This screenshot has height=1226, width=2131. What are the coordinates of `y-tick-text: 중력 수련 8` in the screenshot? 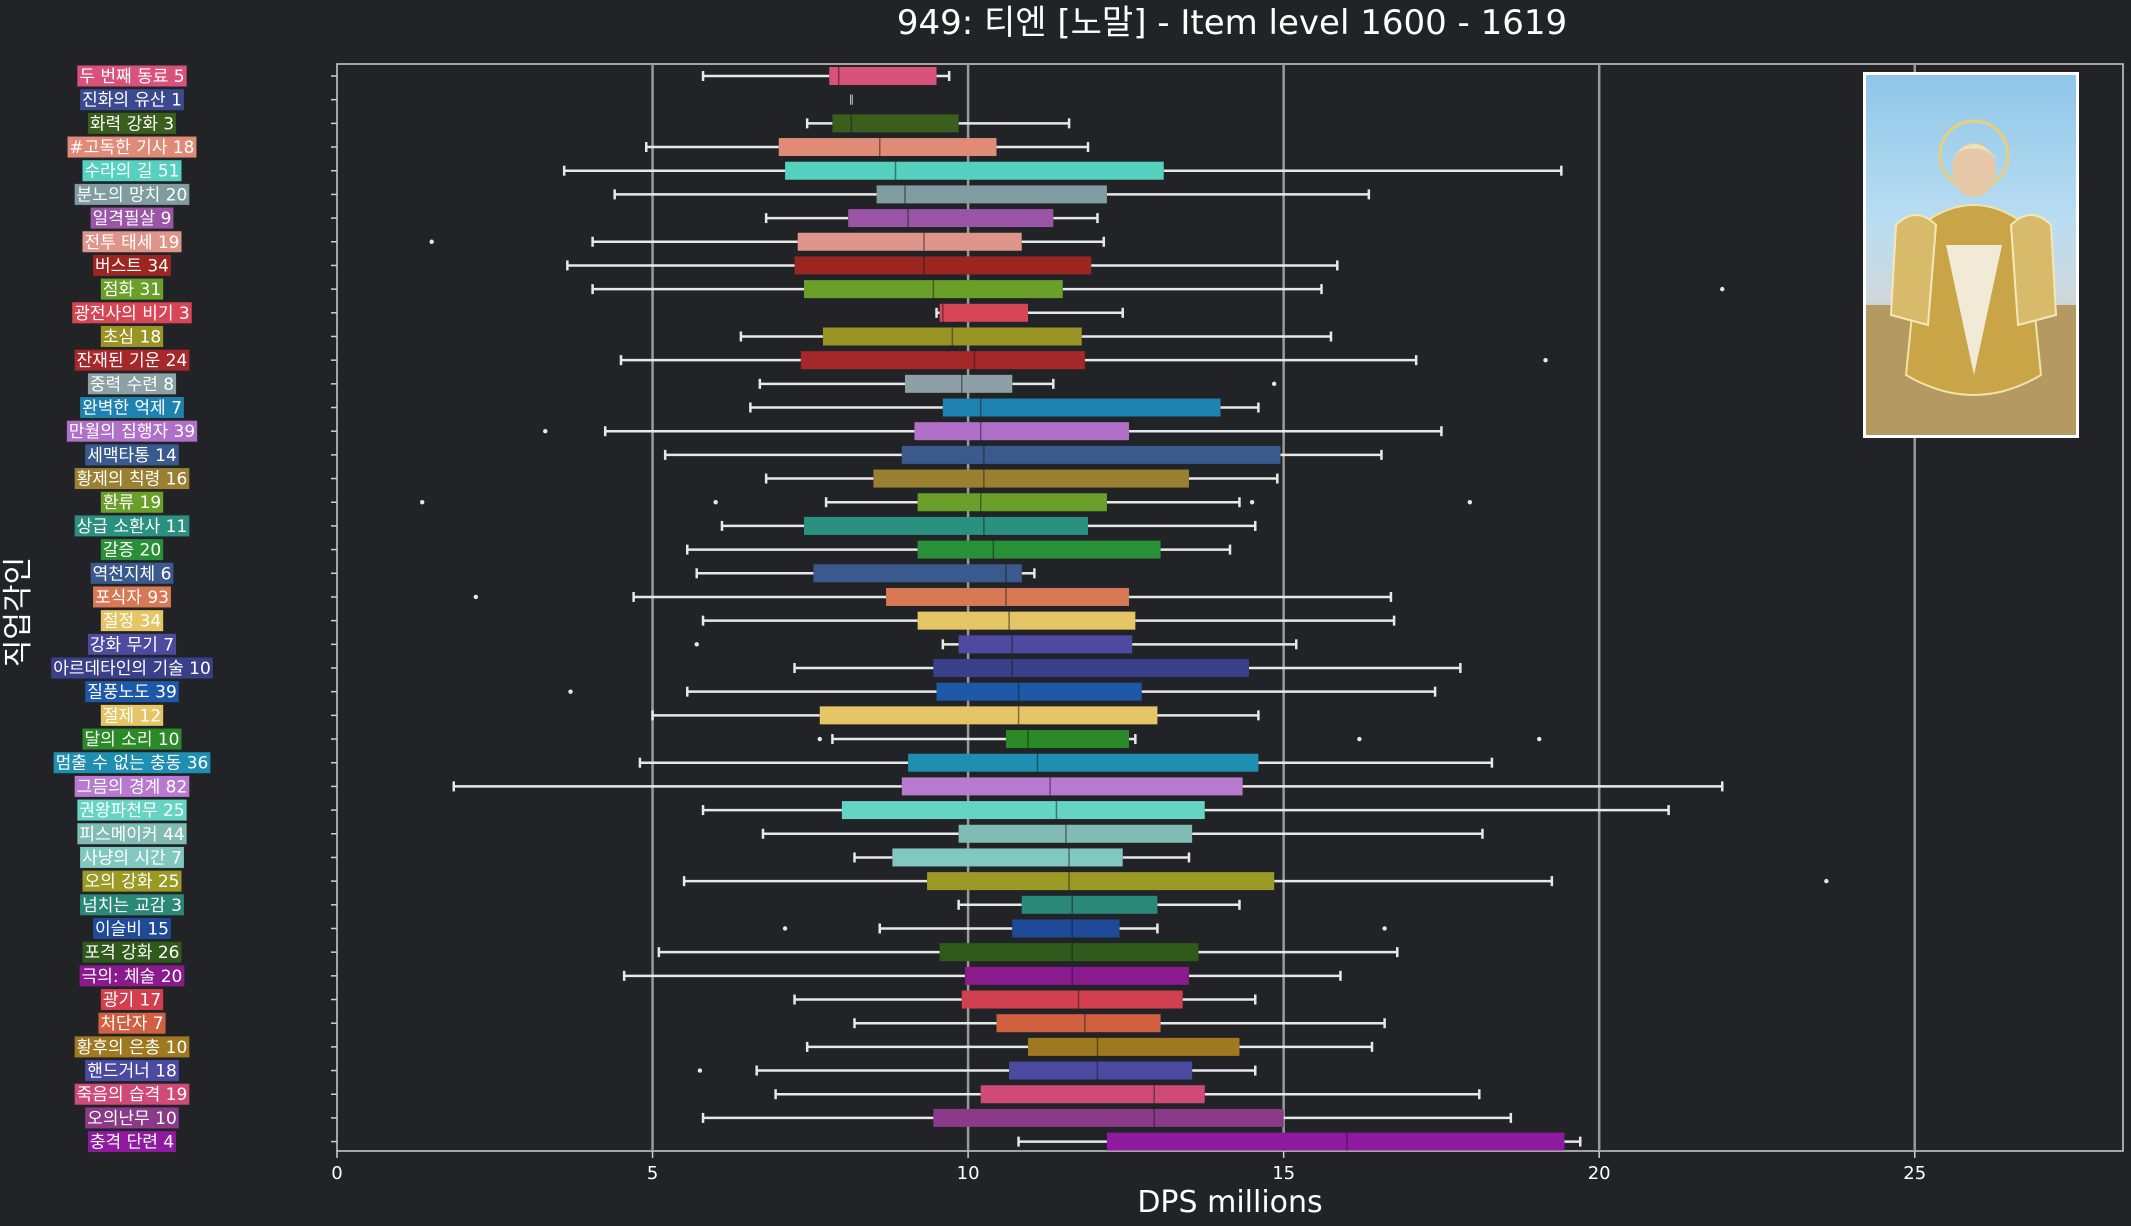 It's located at (132, 385).